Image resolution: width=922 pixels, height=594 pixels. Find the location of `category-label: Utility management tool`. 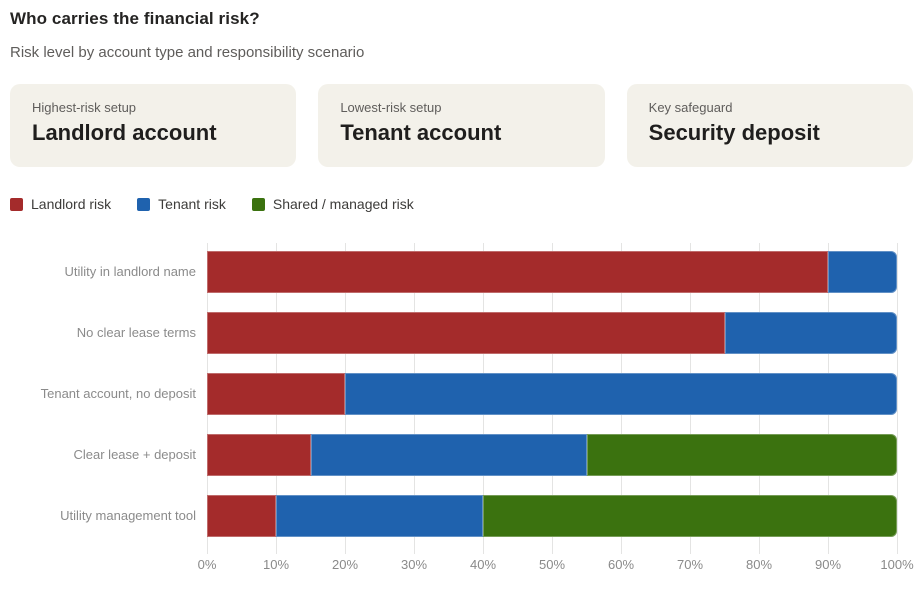

category-label: Utility management tool is located at coordinates (128, 515).